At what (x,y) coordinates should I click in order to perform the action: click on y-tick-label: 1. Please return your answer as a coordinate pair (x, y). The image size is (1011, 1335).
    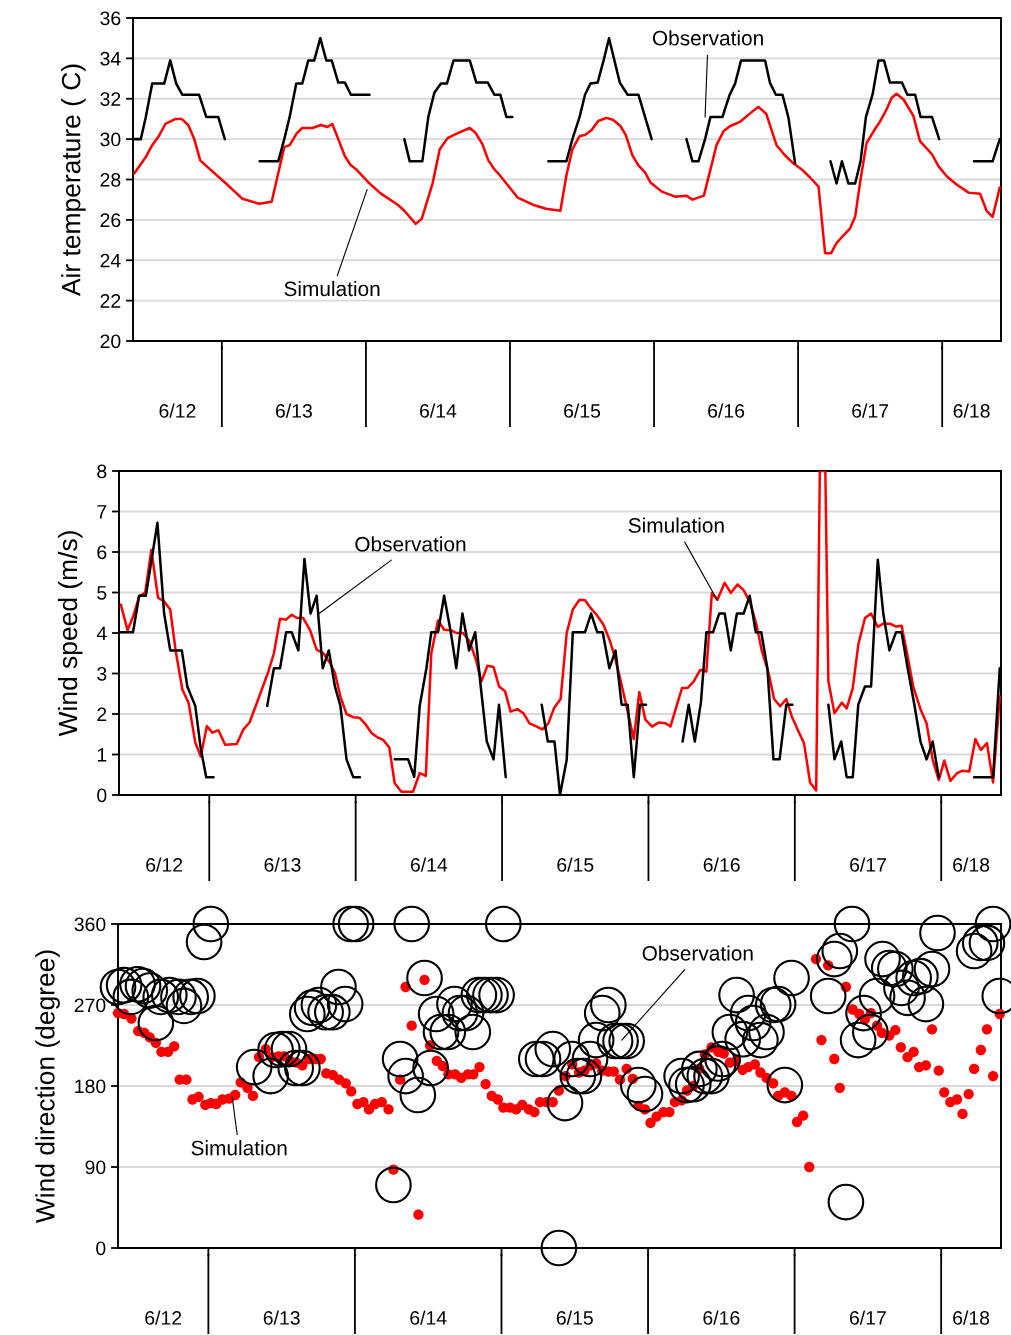
    Looking at the image, I should click on (102, 755).